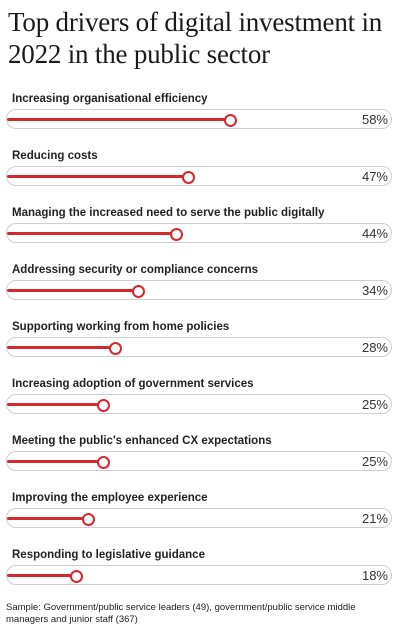 This screenshot has height=640, width=400. I want to click on value-label: 28%, so click(374, 347).